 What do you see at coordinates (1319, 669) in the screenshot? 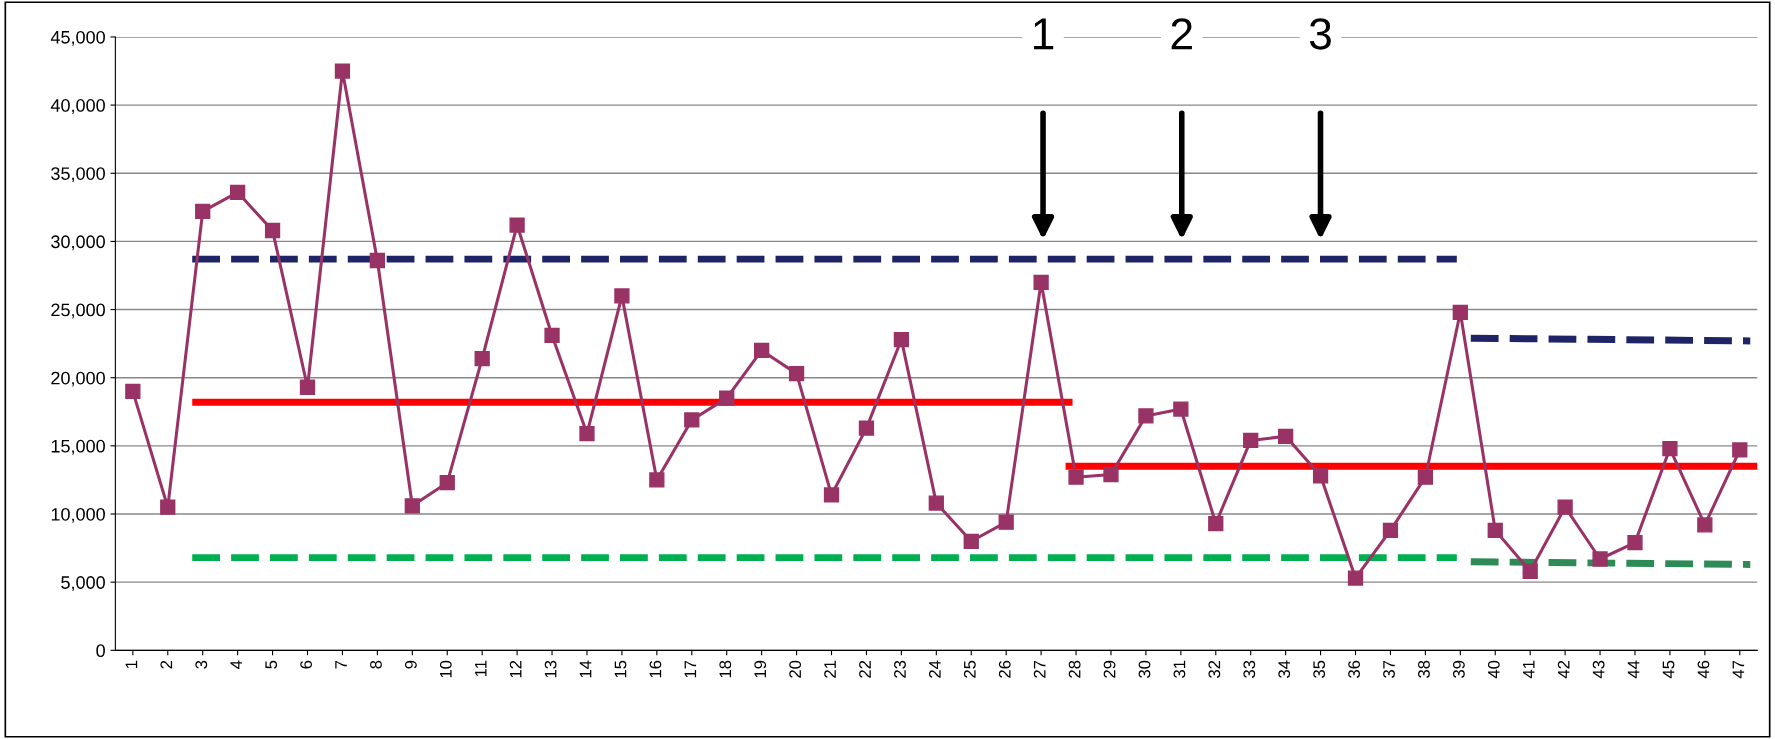
I see `x-tick-label: 35` at bounding box center [1319, 669].